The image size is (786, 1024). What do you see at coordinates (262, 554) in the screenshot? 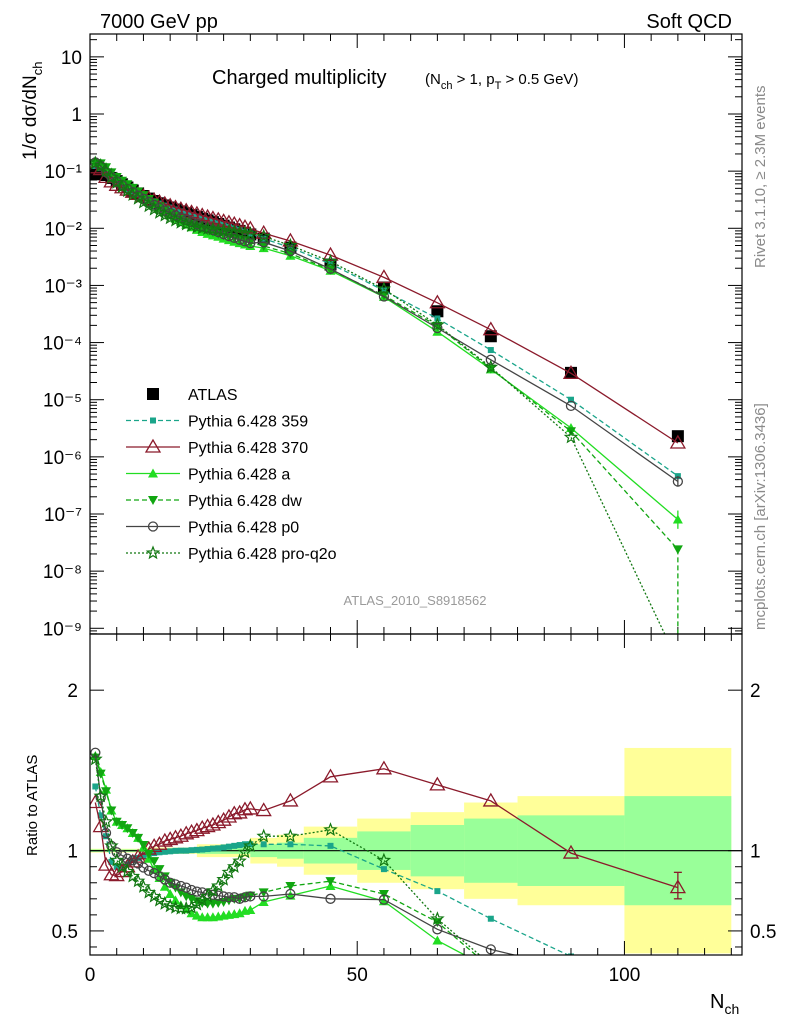
I see `legend-label-pq2o: Pythia 6.428 pro-q2o` at bounding box center [262, 554].